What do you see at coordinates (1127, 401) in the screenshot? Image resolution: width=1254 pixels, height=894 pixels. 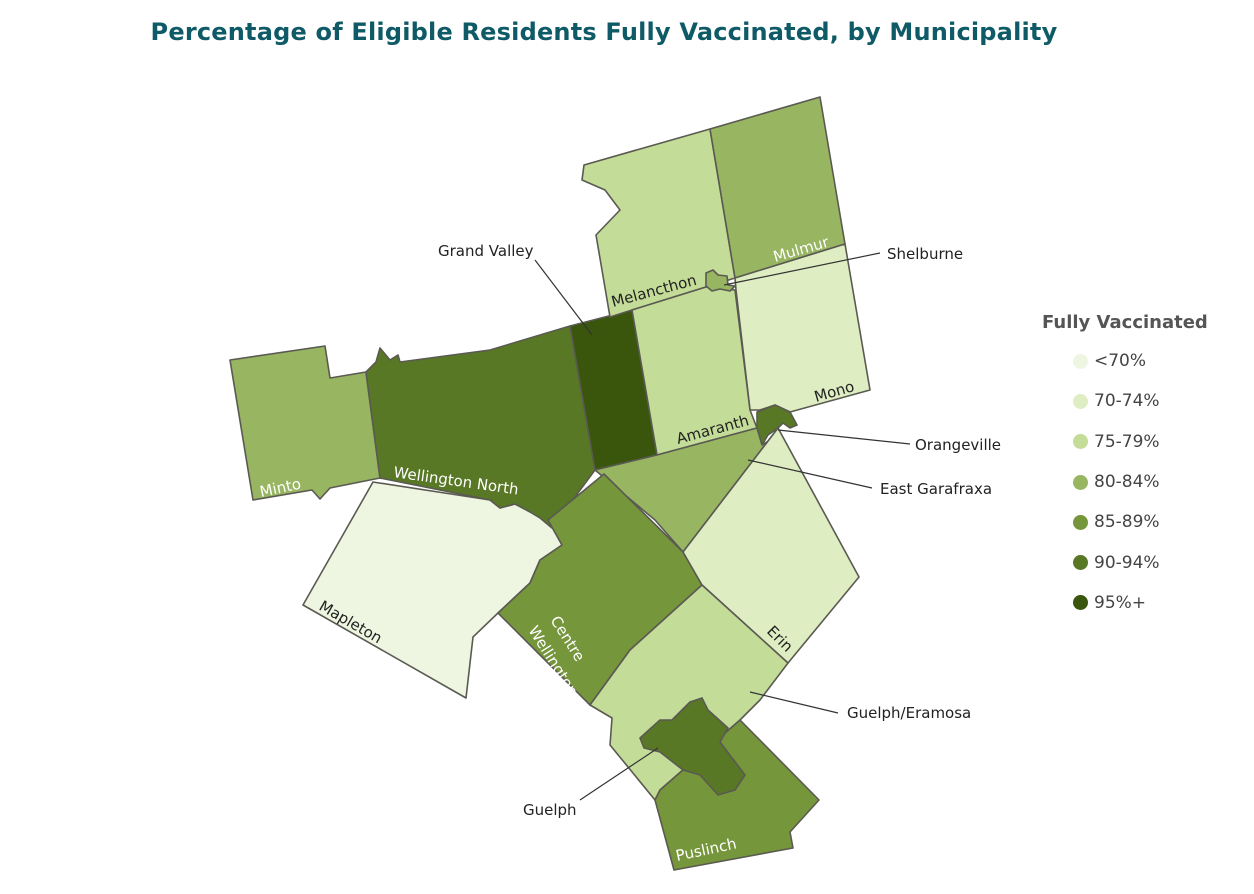 I see `legend-label: 70-74%` at bounding box center [1127, 401].